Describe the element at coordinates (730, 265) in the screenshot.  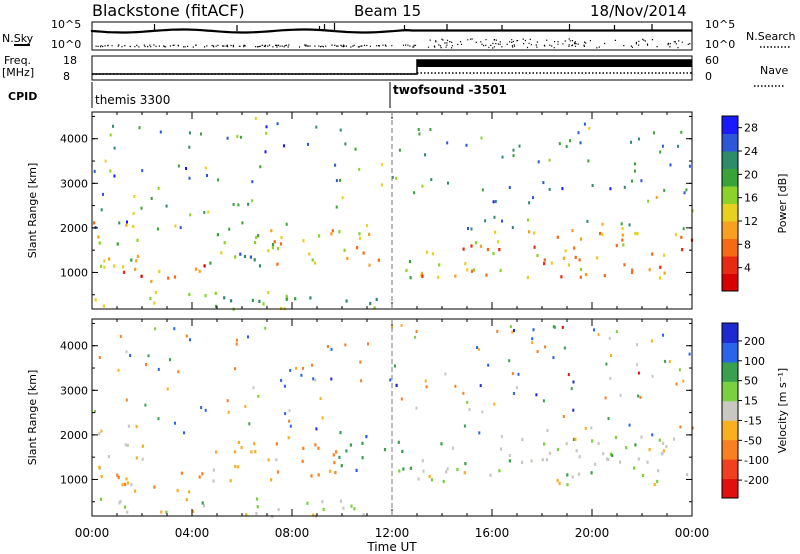
I see `colorbar-swatch` at that location.